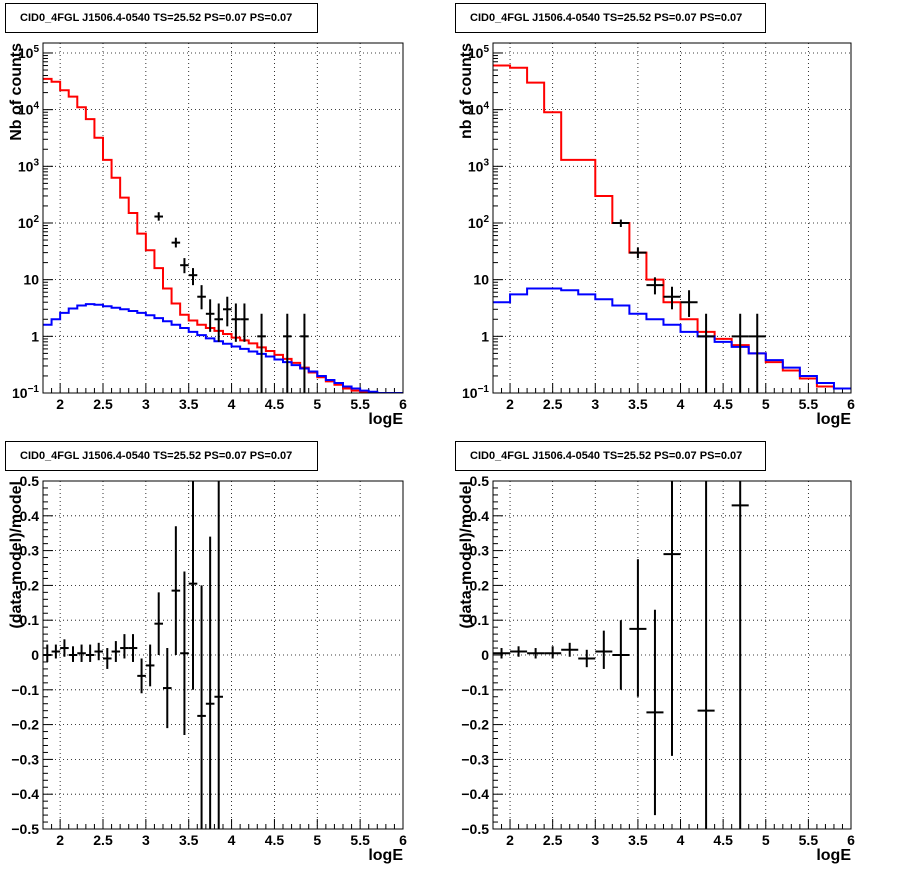 The width and height of the screenshot is (898, 875). What do you see at coordinates (475, 759) in the screenshot?
I see `y-tick-label: −0.3` at bounding box center [475, 759].